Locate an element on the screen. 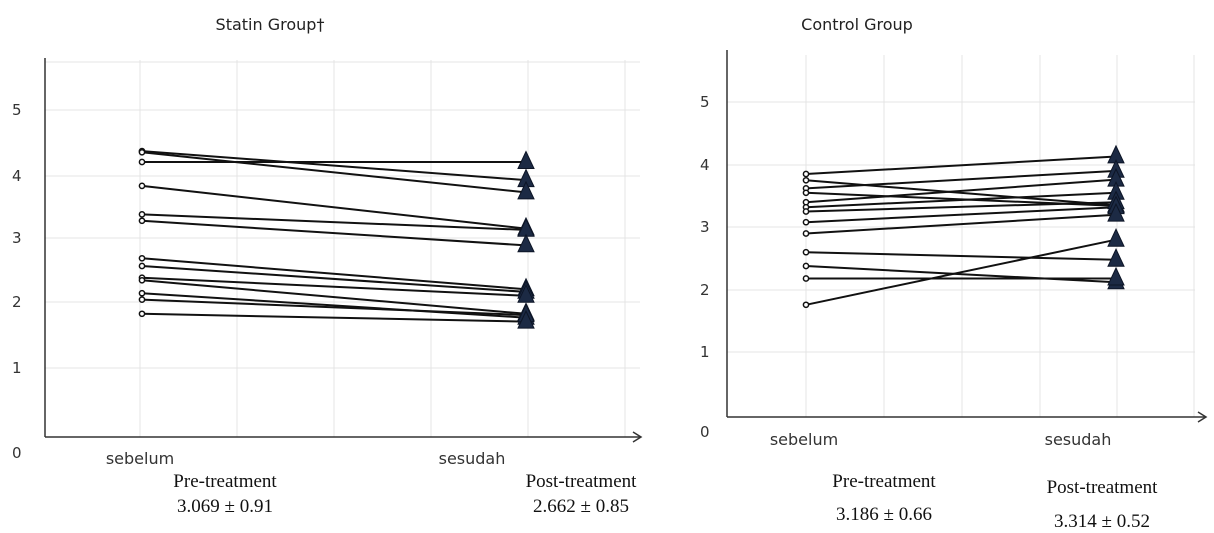 The height and width of the screenshot is (533, 1214). statin-pre-value: 3.069 ± 0.91 is located at coordinates (225, 506).